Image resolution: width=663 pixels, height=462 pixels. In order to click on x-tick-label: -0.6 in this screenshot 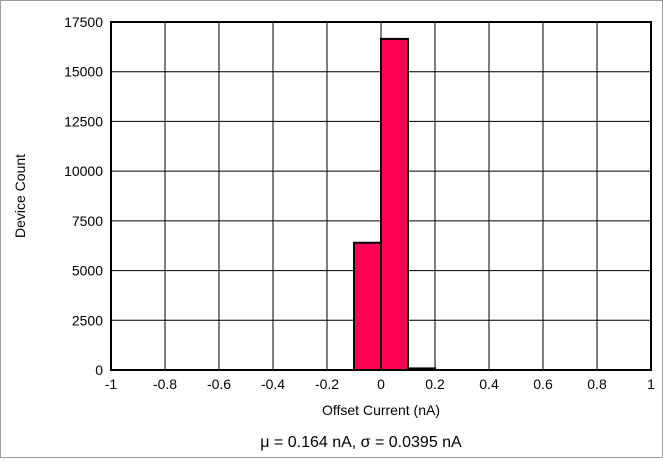, I will do `click(219, 384)`.